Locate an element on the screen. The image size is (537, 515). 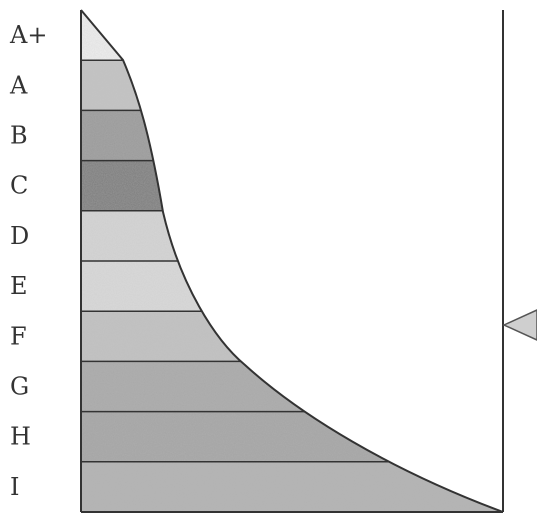
grade-band-c is located at coordinates (292, 186).